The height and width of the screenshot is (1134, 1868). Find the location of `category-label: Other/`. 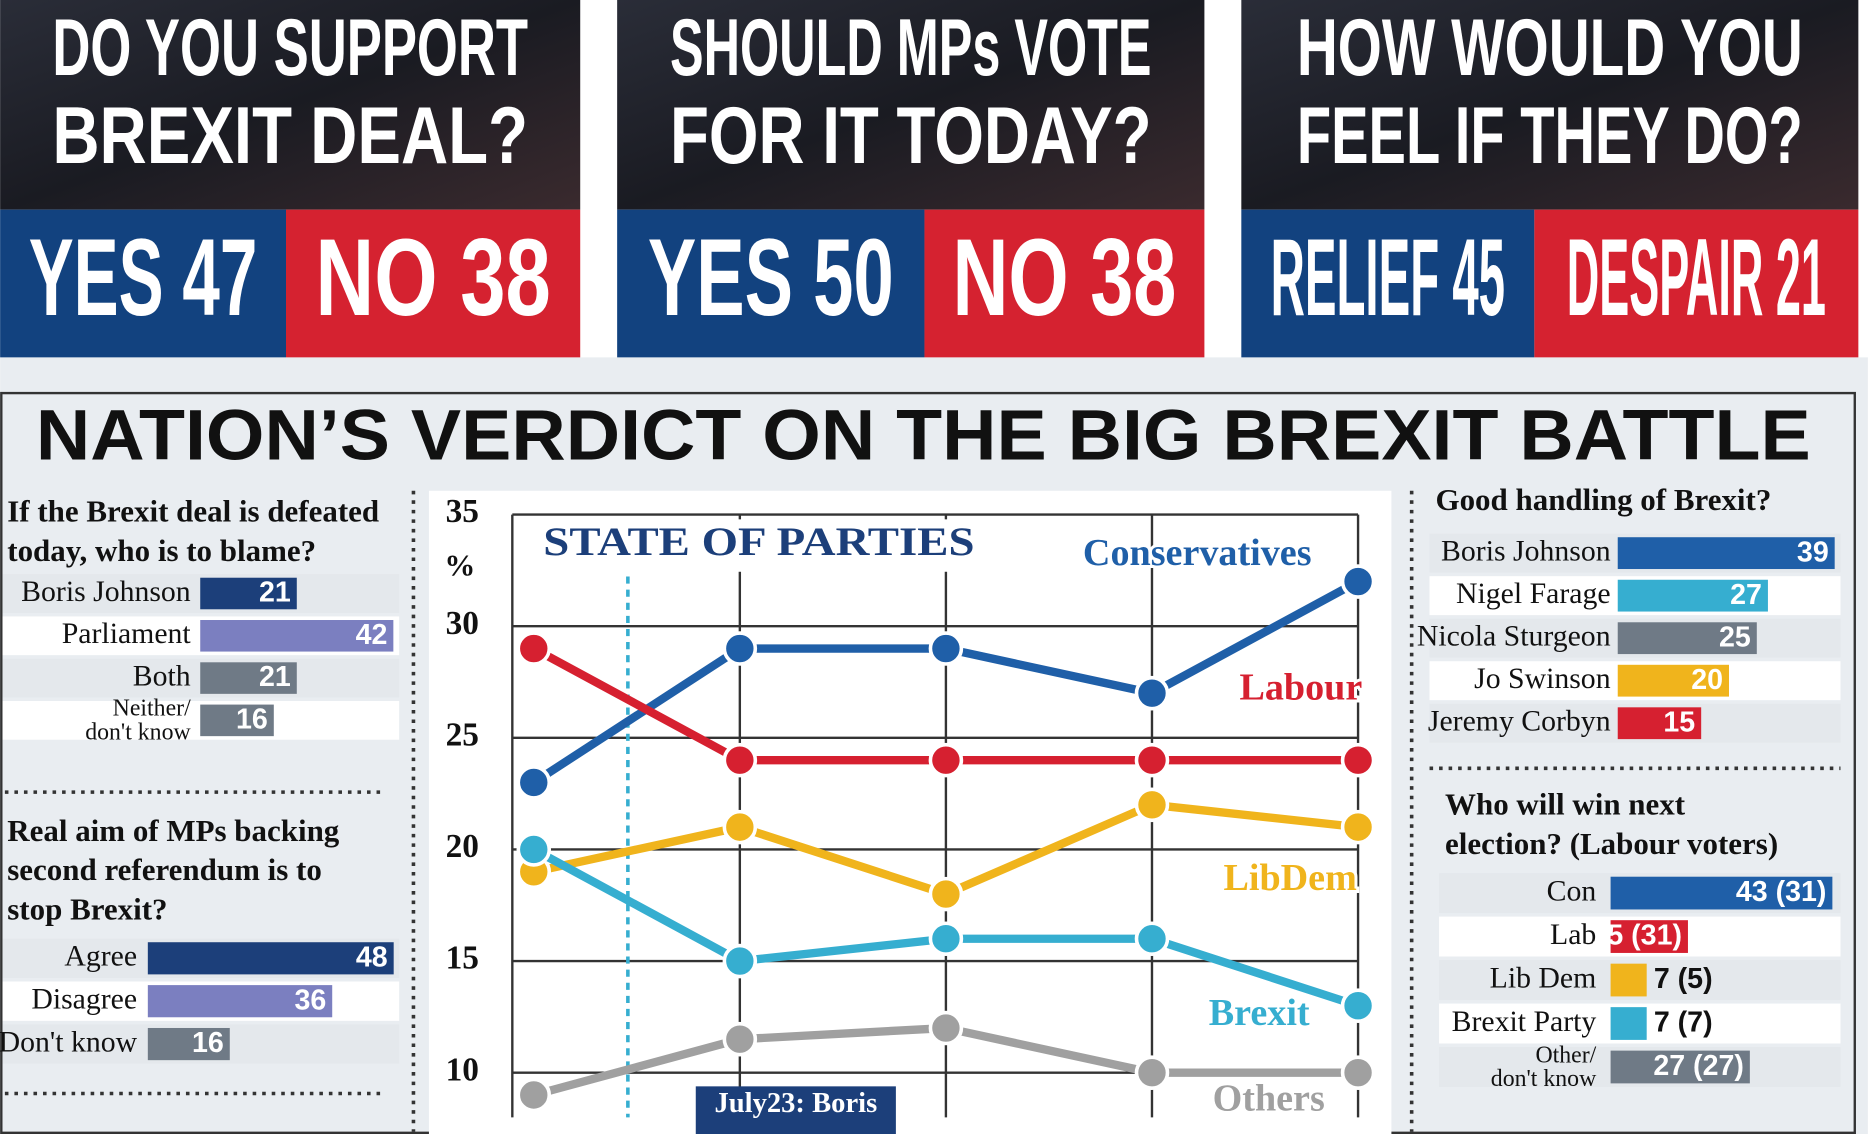

category-label: Other/ is located at coordinates (1565, 1055).